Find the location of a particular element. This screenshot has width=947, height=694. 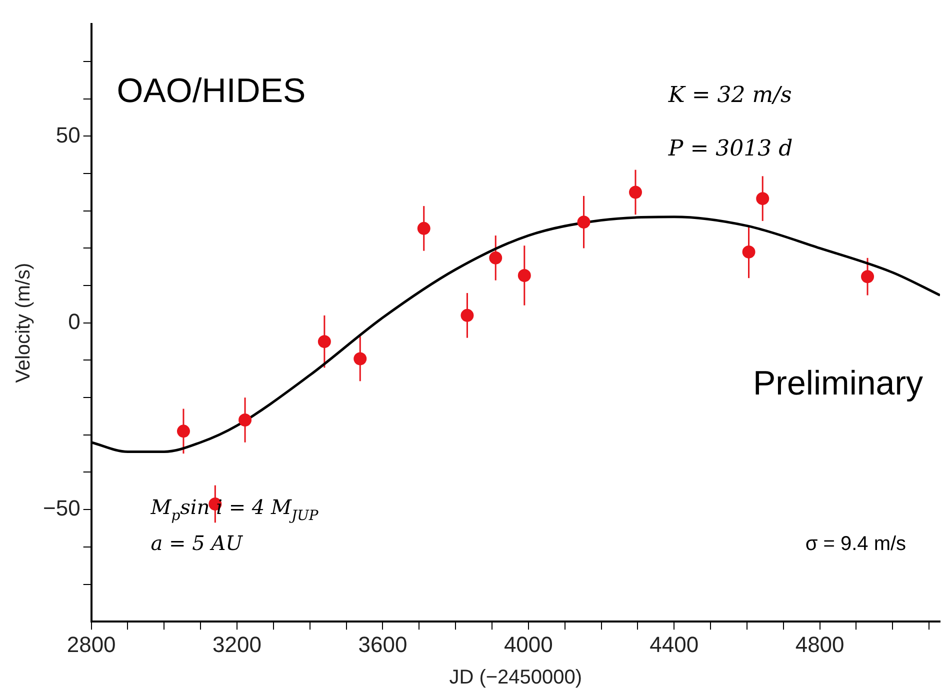

x-tick-label: 3200 is located at coordinates (237, 644).